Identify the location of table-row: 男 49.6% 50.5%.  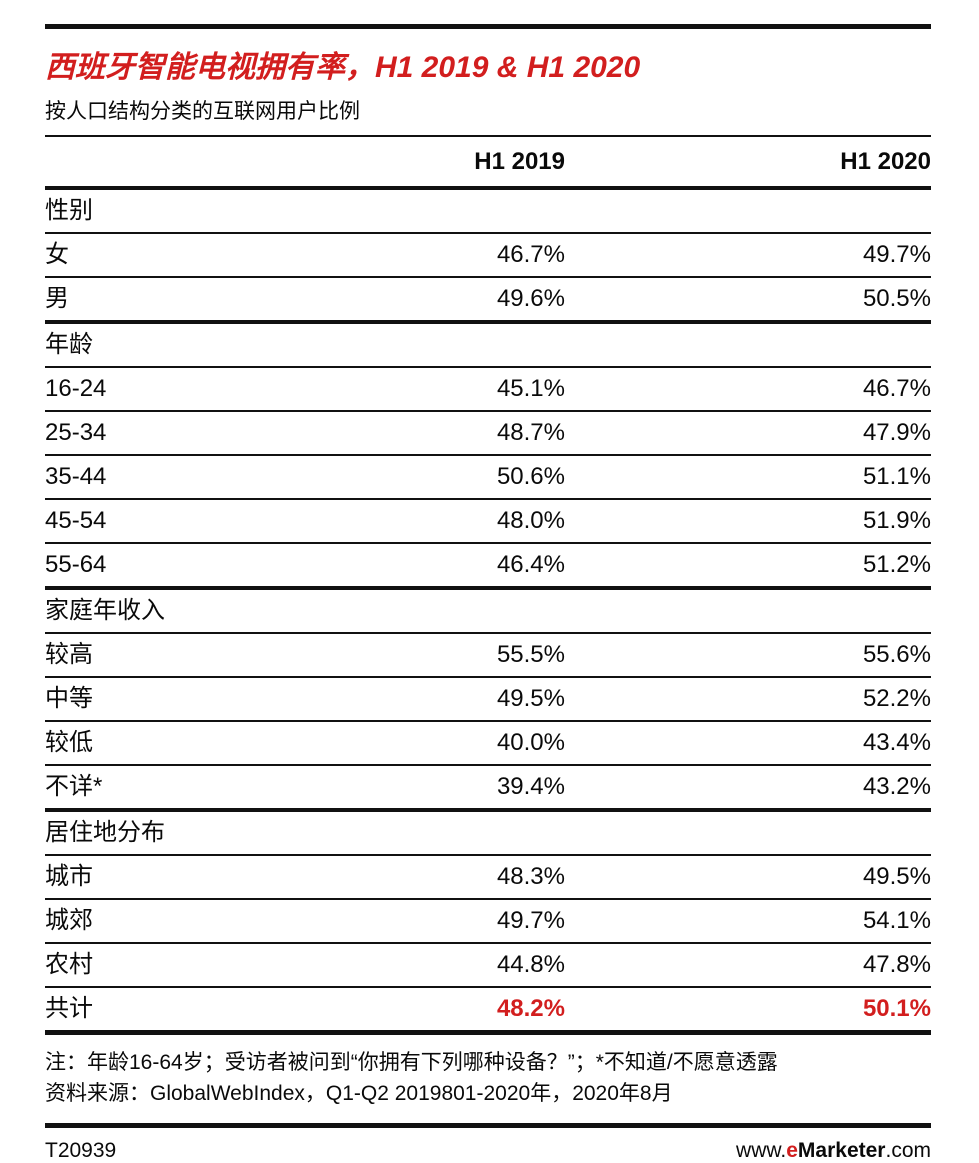
(488, 301).